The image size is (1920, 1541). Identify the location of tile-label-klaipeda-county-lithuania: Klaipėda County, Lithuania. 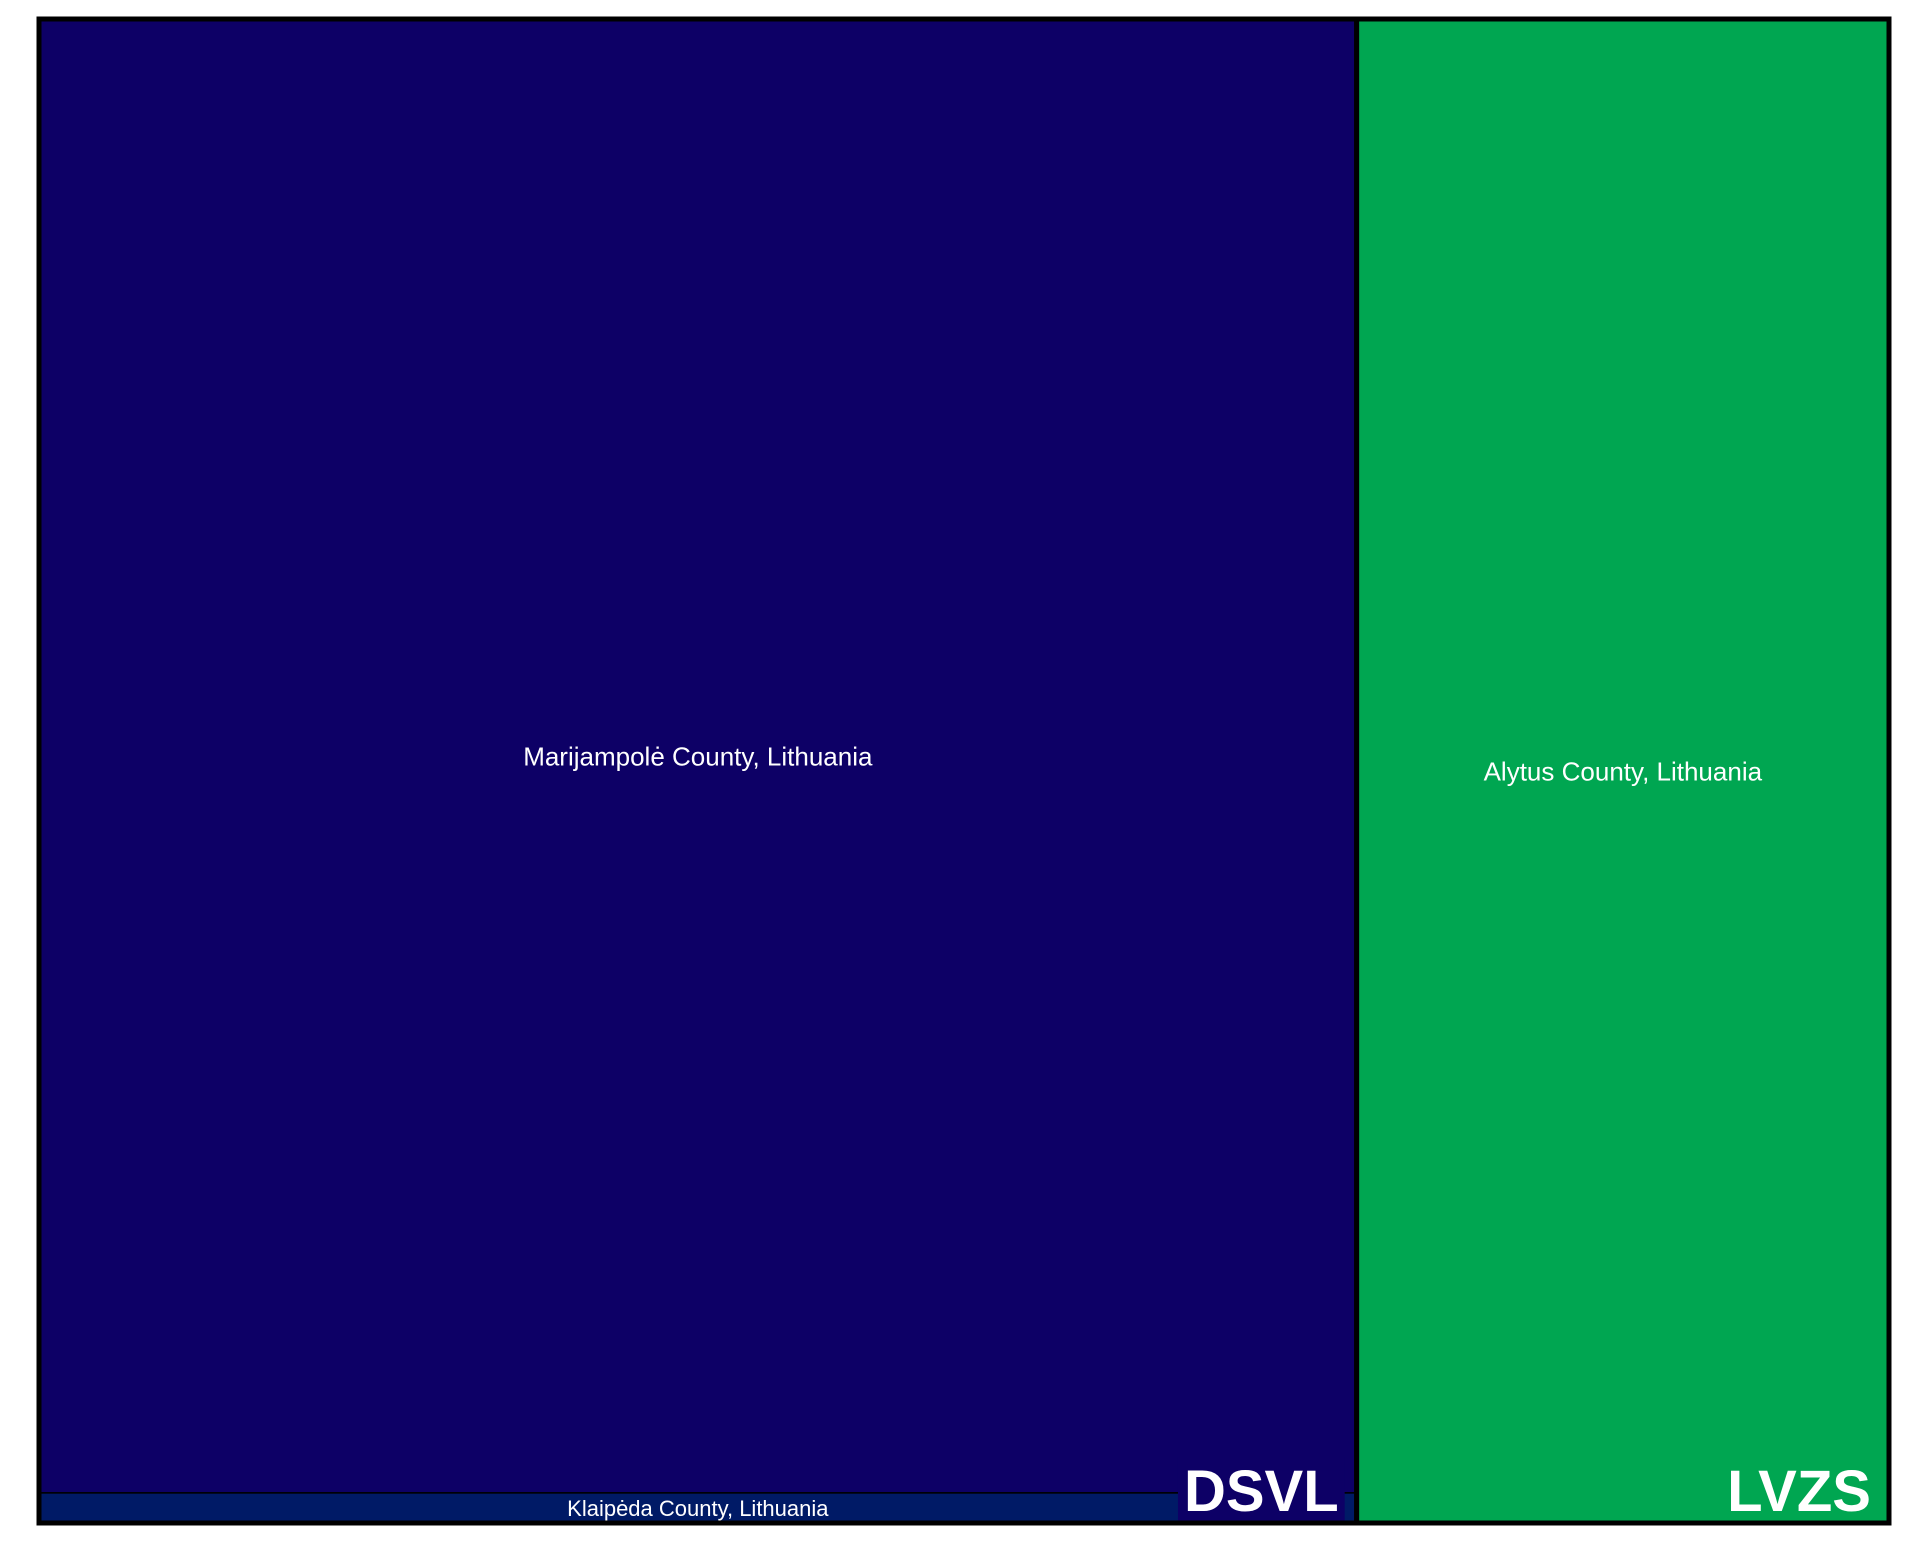
(698, 1508).